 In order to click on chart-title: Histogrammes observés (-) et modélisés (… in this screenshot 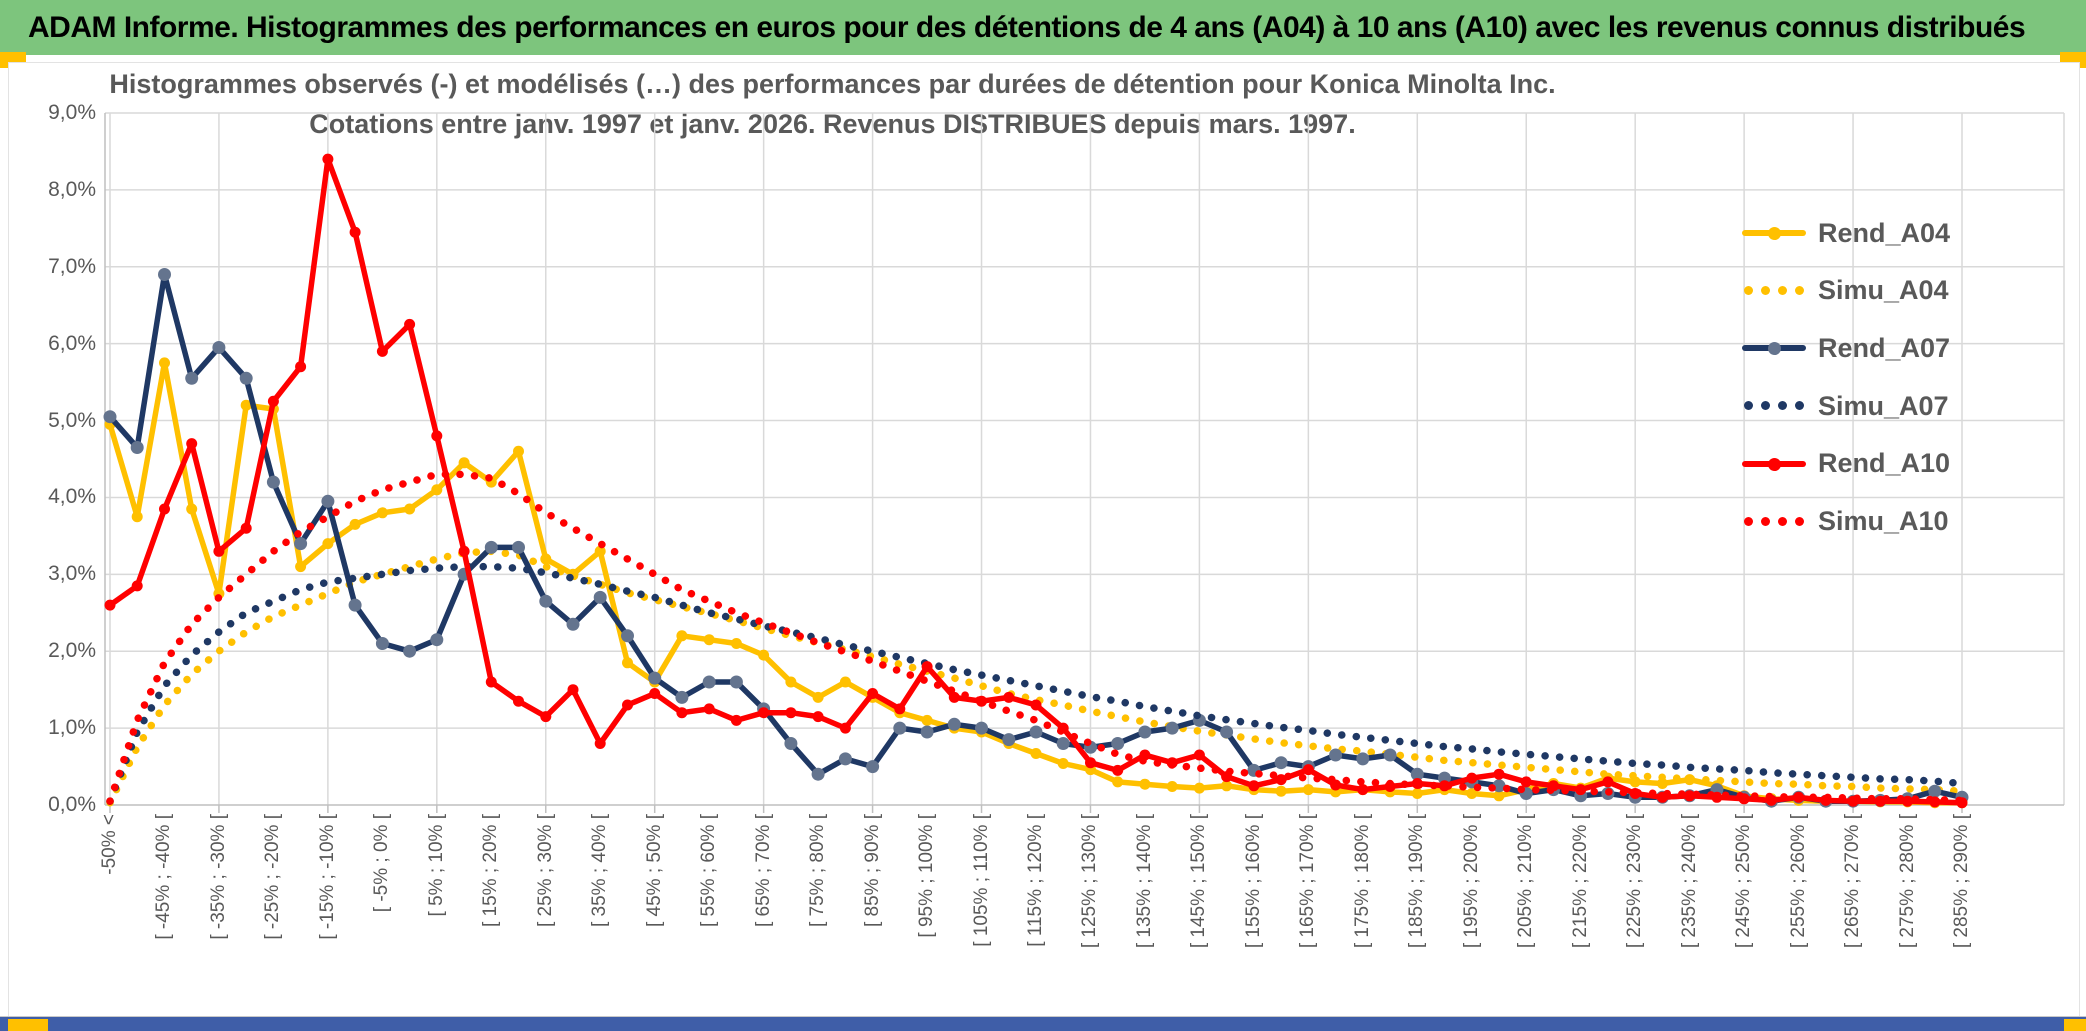, I will do `click(832, 104)`.